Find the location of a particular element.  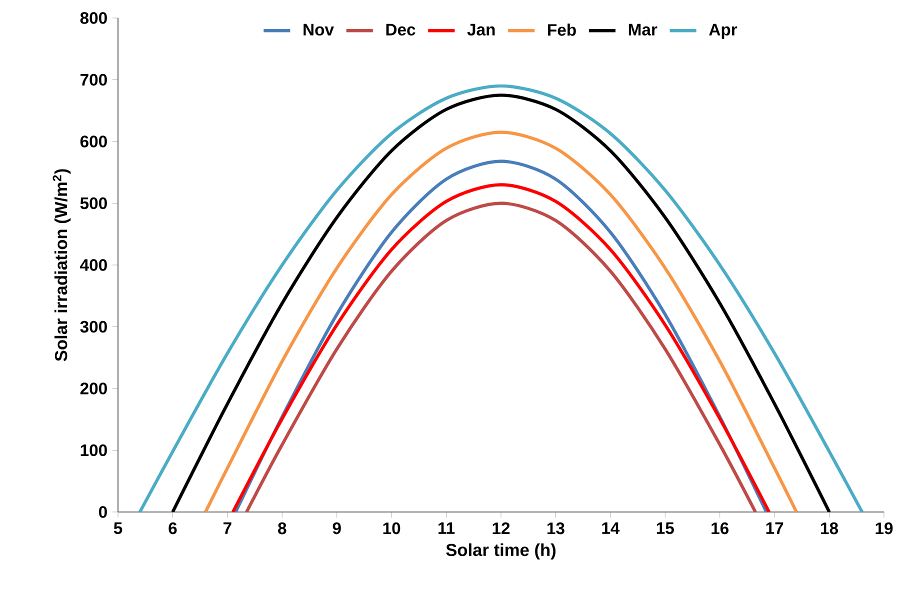

x-tick-label: 9 is located at coordinates (336, 528).